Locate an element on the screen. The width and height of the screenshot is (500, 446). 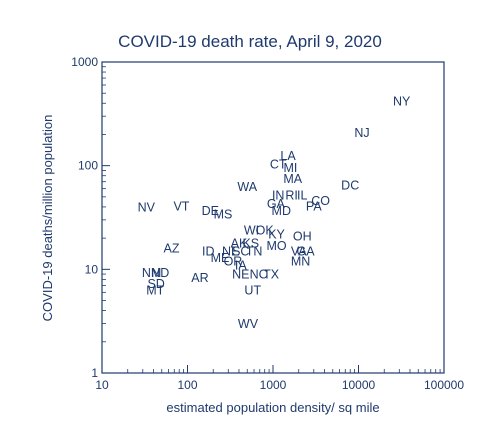
data-point-nv: NV is located at coordinates (147, 207).